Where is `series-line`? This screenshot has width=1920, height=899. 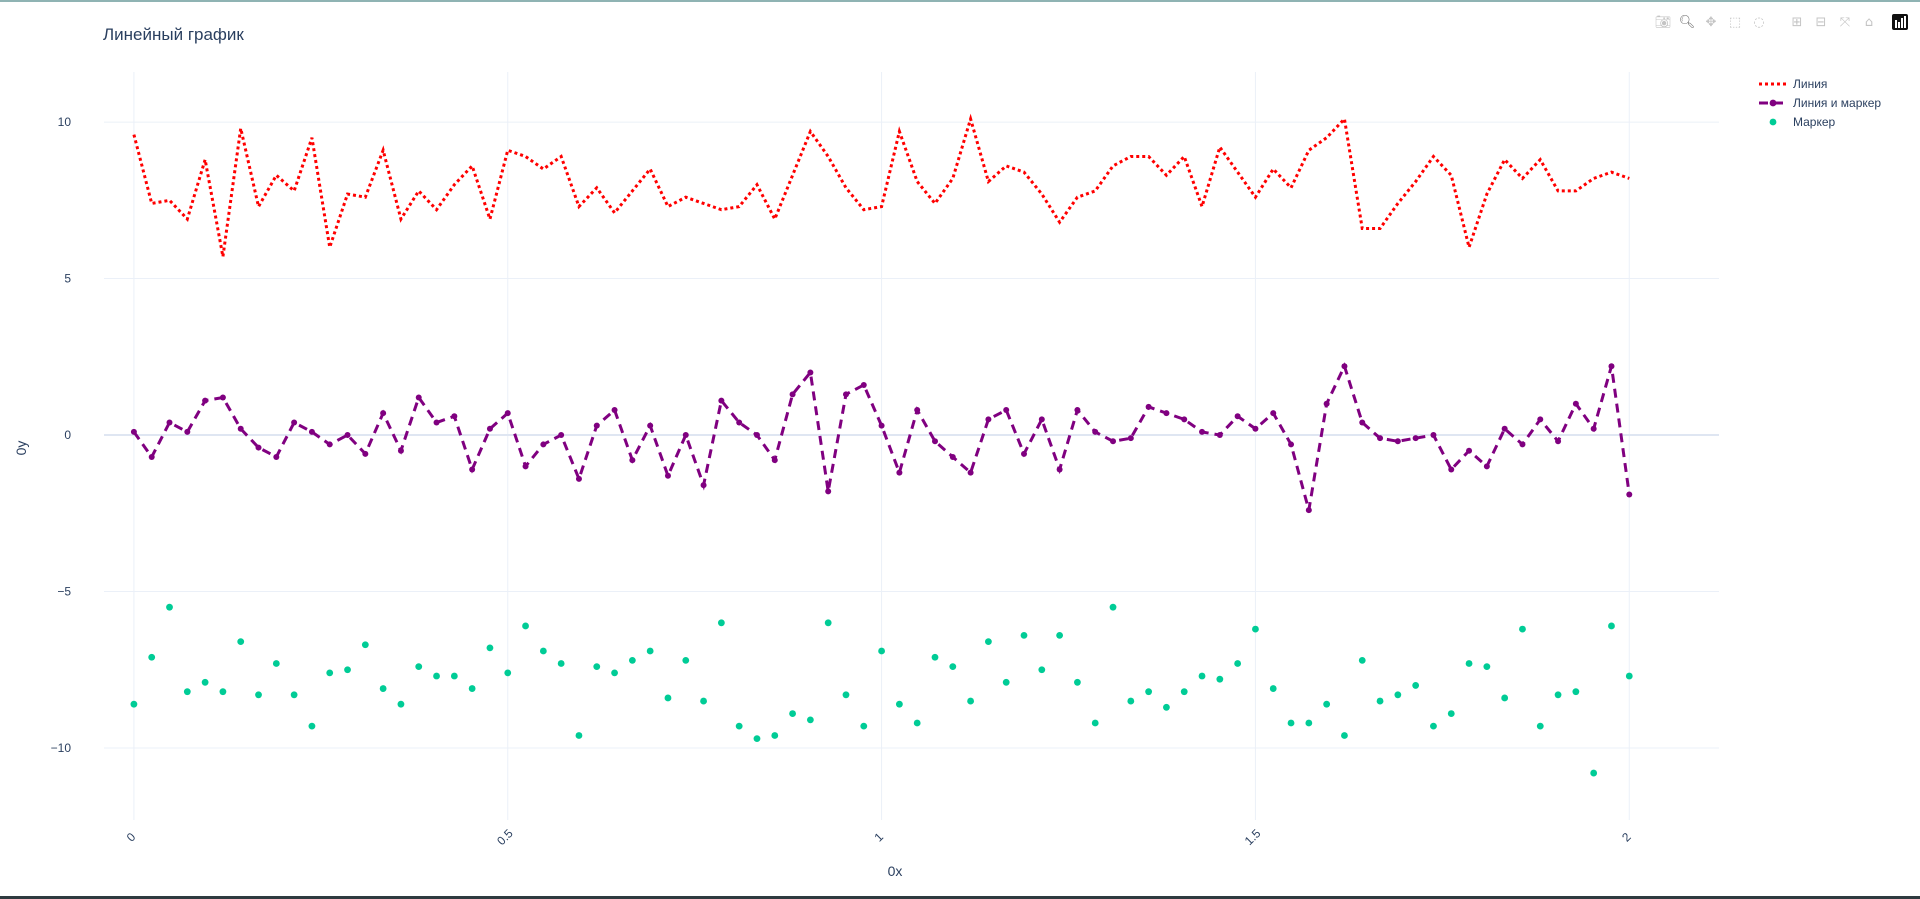
series-line is located at coordinates (881, 185).